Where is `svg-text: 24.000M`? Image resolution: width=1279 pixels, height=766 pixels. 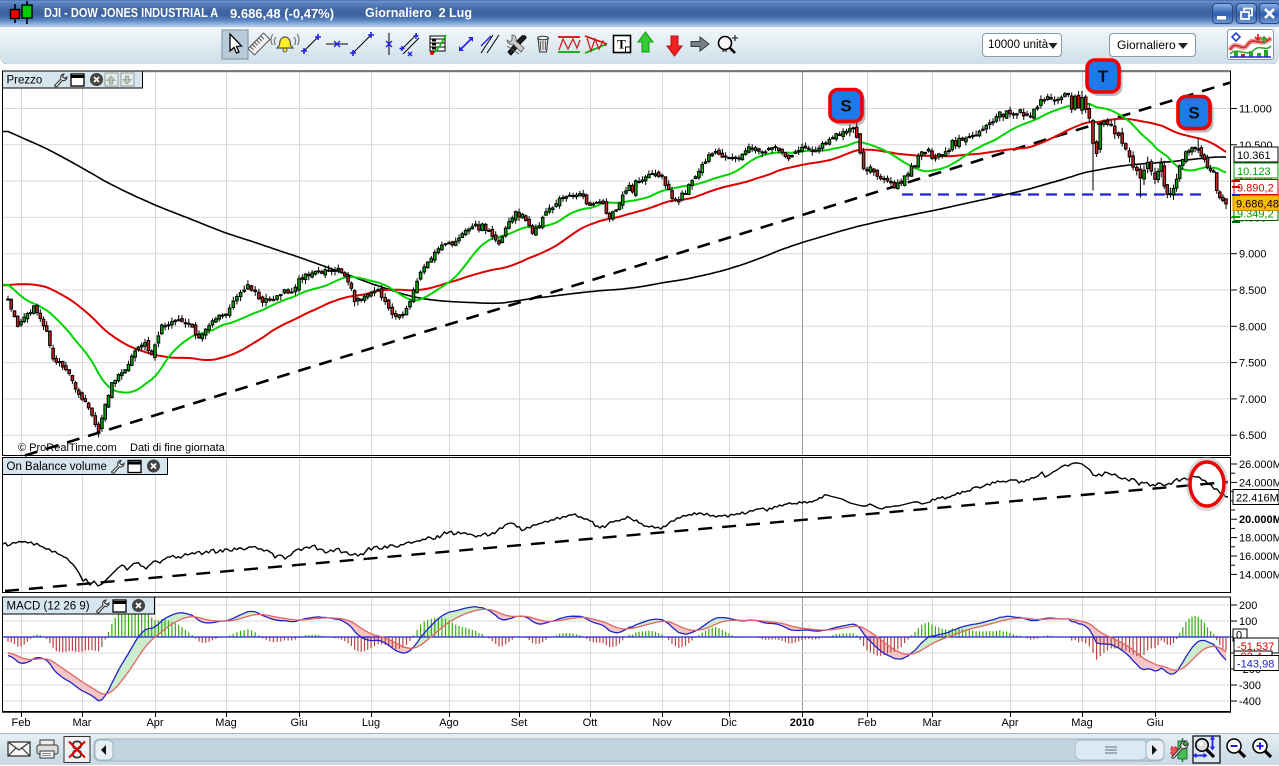 svg-text: 24.000M is located at coordinates (1259, 483).